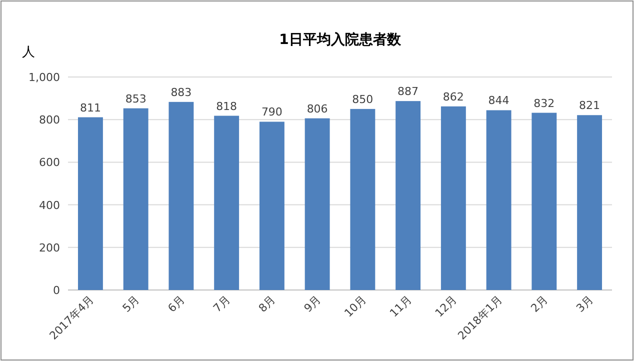 Image resolution: width=634 pixels, height=361 pixels. Describe the element at coordinates (539, 303) in the screenshot. I see `x-tick-label: 2月` at that location.